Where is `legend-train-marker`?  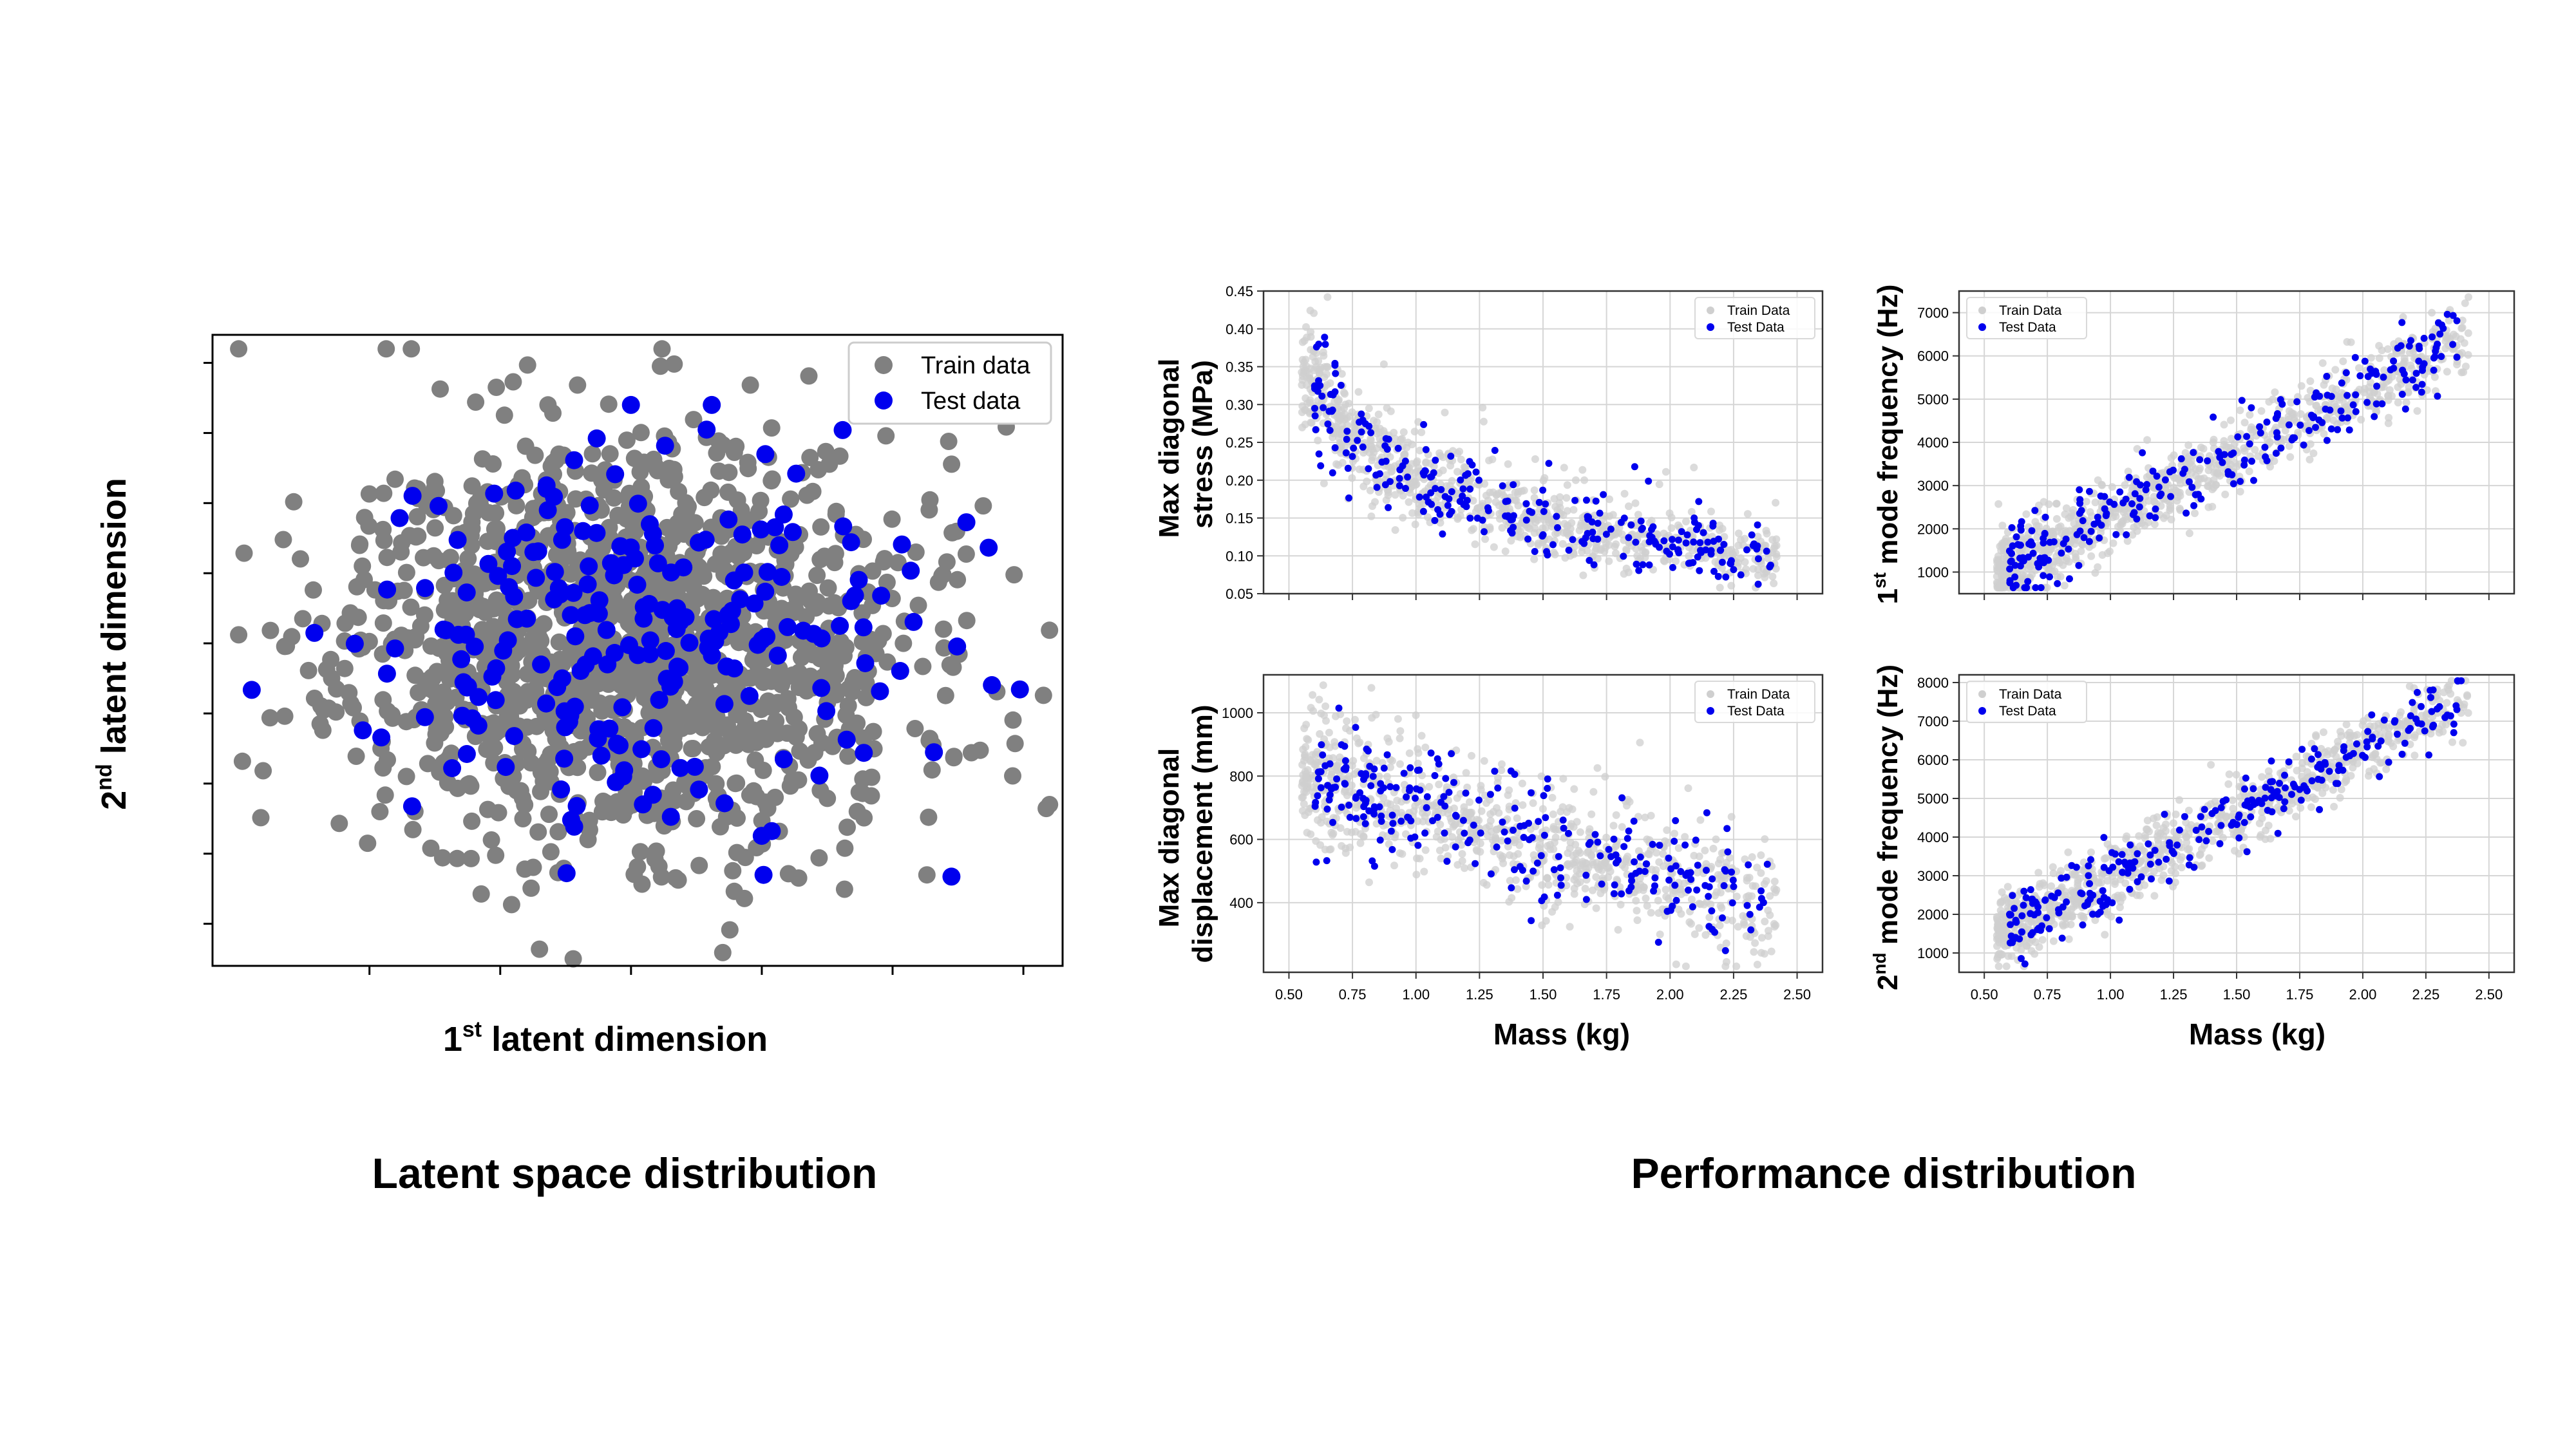
legend-train-marker is located at coordinates (1710, 310).